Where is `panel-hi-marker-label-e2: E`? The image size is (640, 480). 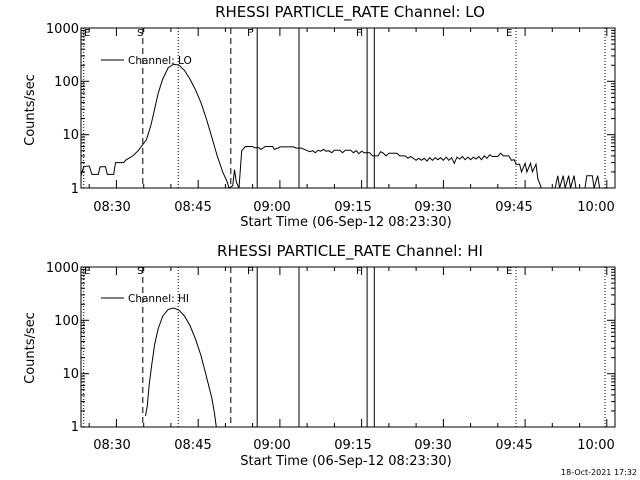
panel-hi-marker-label-e2: E is located at coordinates (509, 271).